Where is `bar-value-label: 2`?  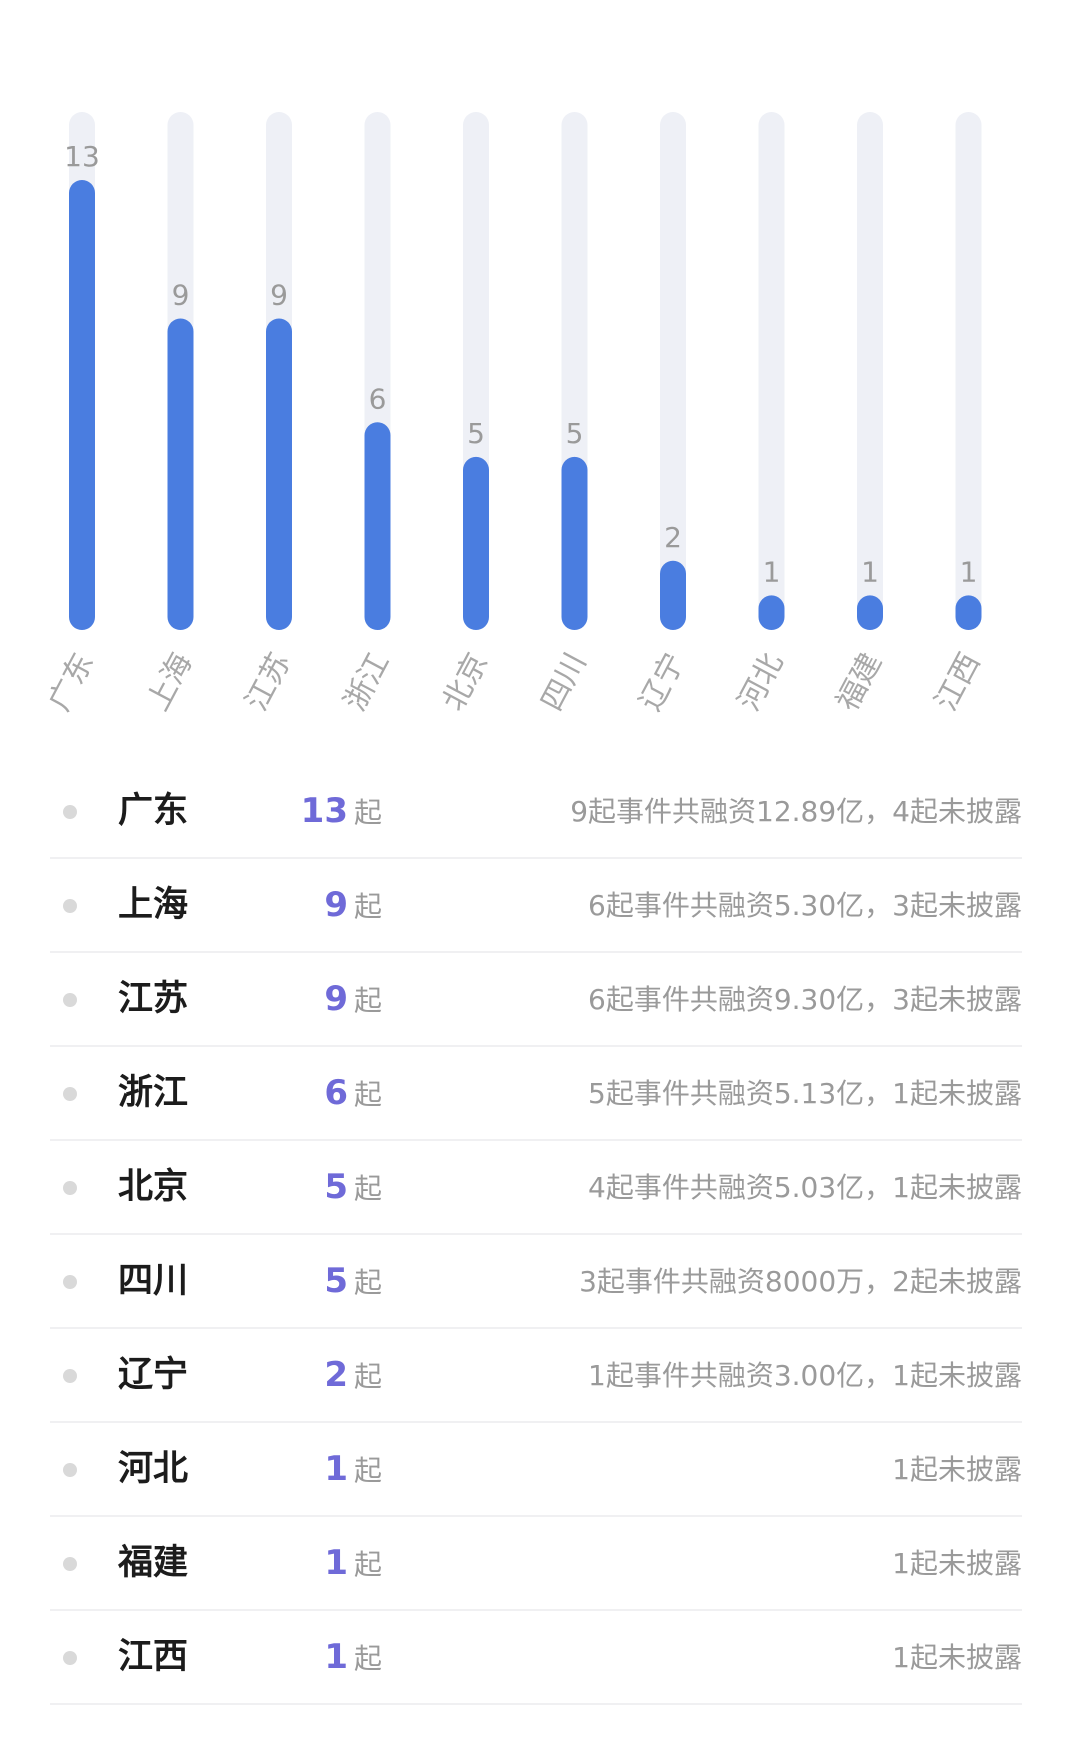
bar-value-label: 2 is located at coordinates (673, 537).